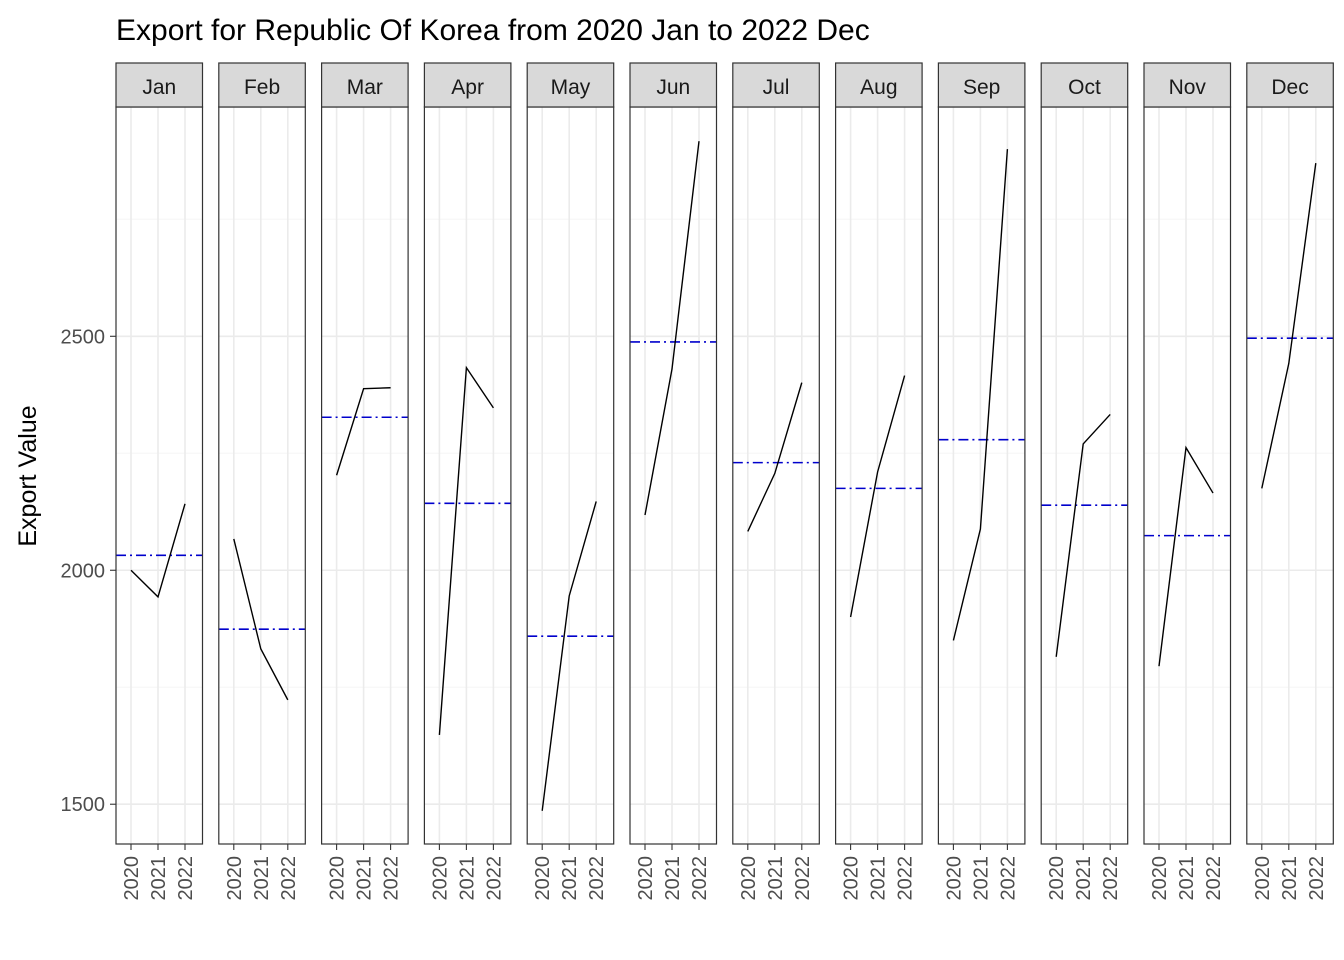  Describe the element at coordinates (83, 337) in the screenshot. I see `y-tick-label: 2500` at that location.